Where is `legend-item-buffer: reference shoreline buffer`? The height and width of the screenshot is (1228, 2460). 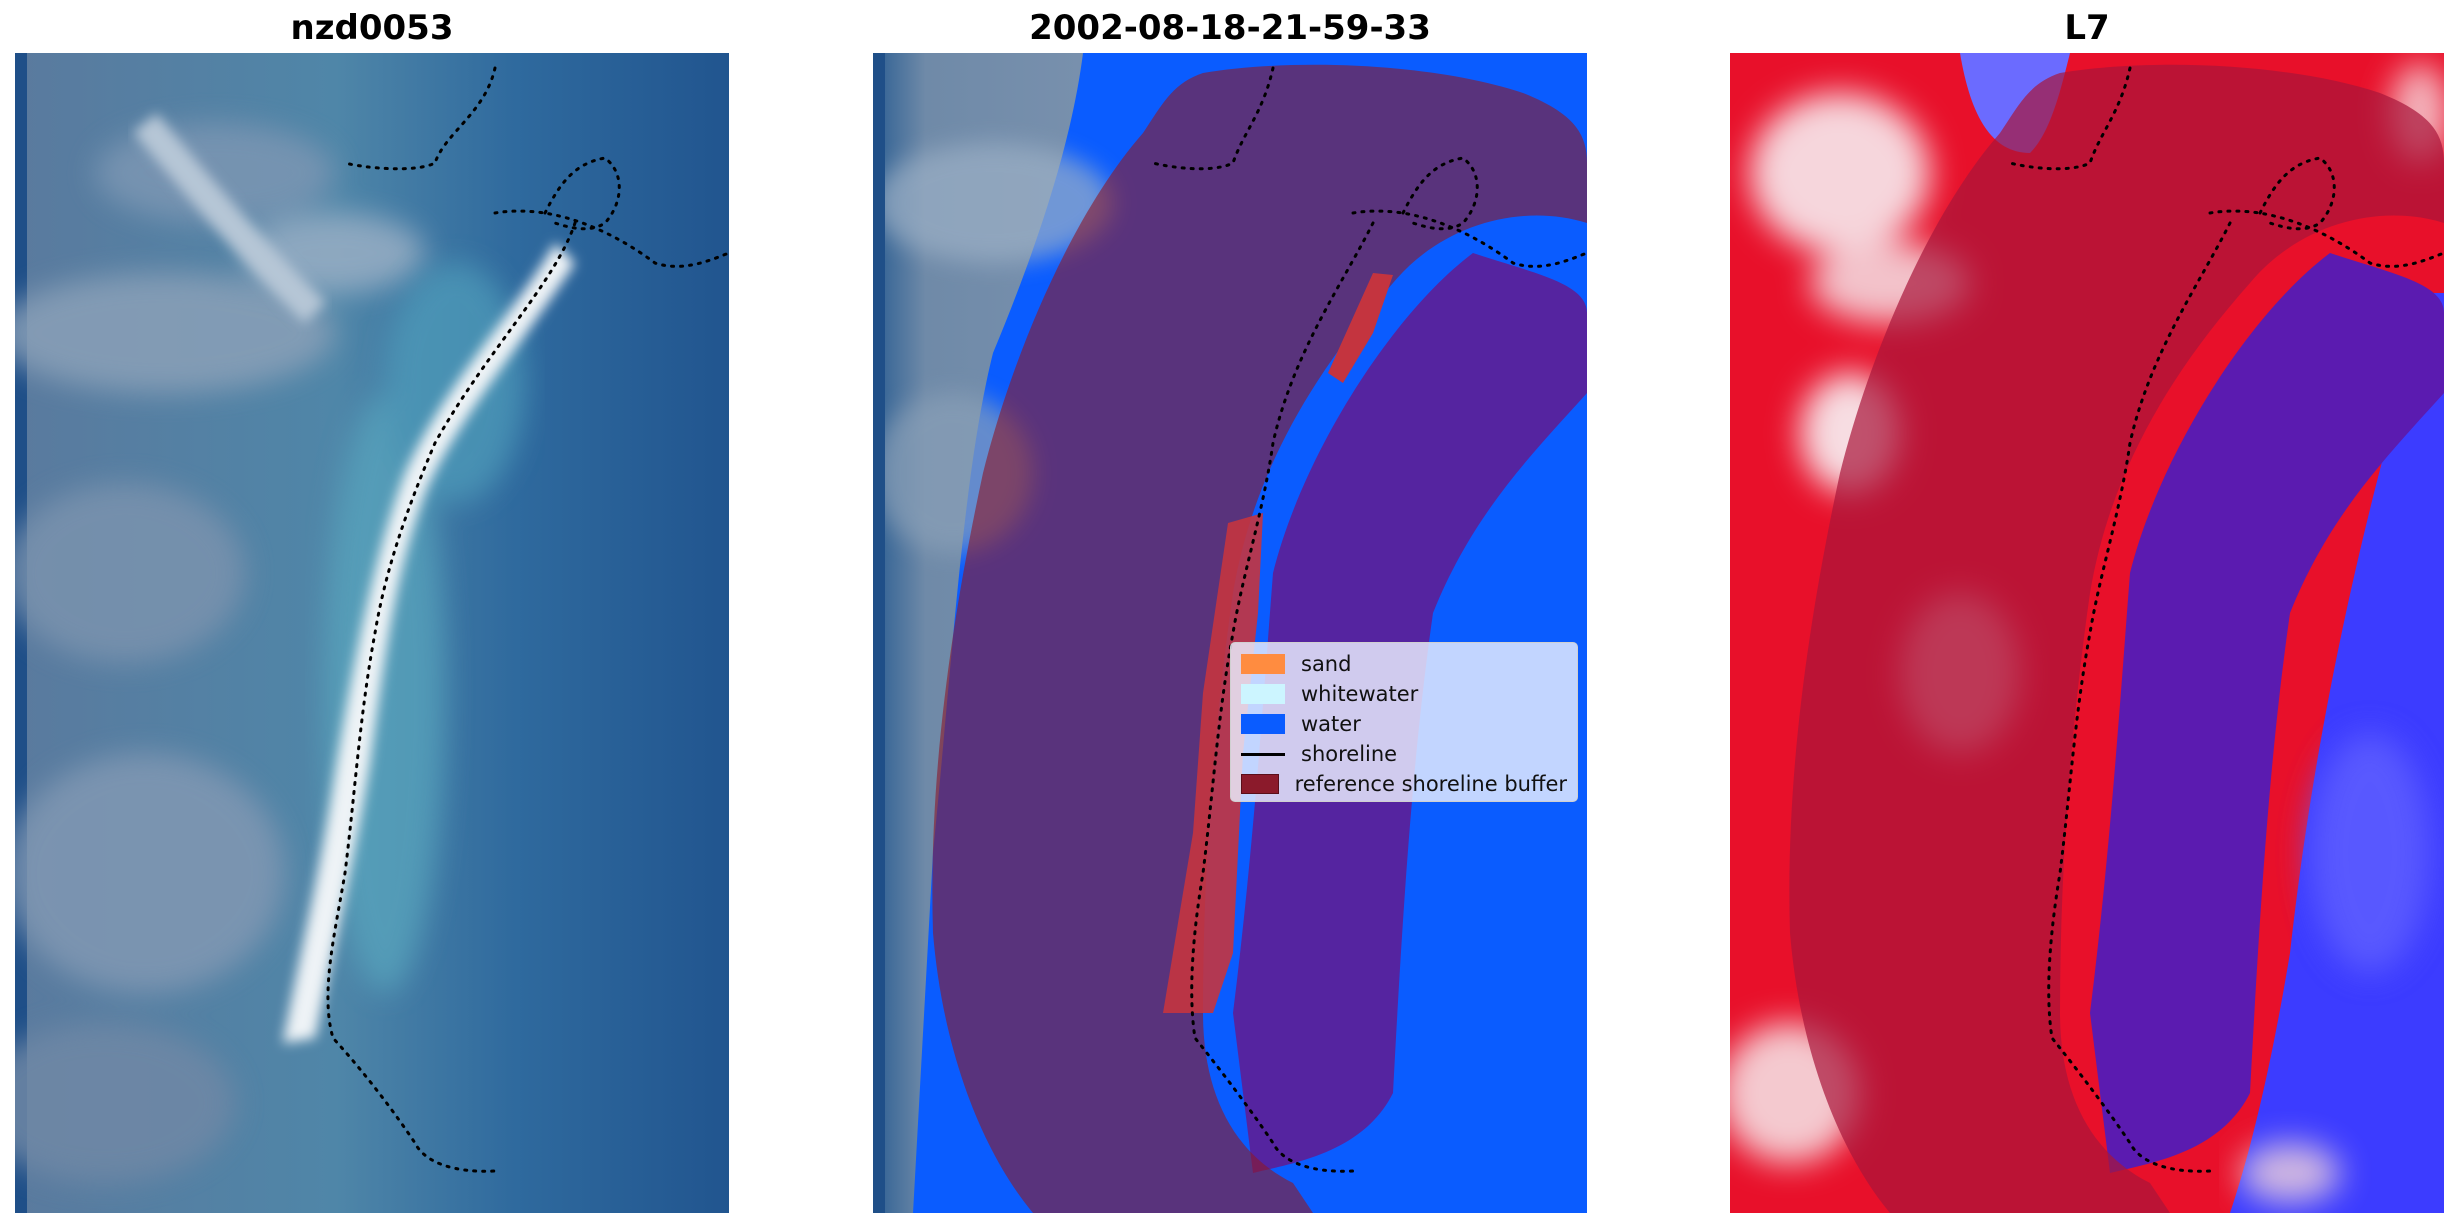 legend-item-buffer: reference shoreline buffer is located at coordinates (1404, 784).